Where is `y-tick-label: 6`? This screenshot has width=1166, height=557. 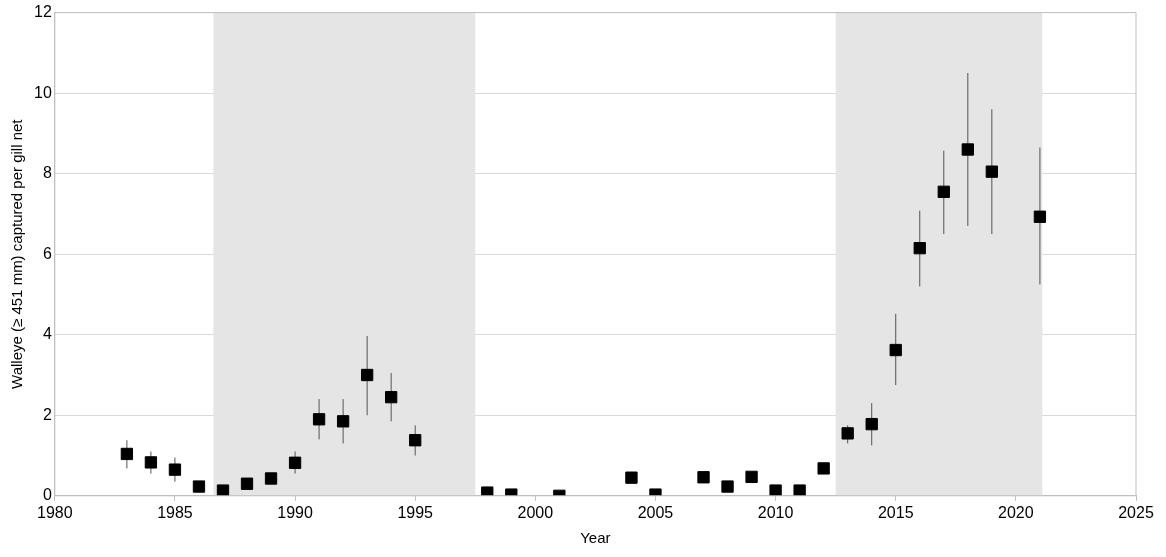
y-tick-label: 6 is located at coordinates (47, 253).